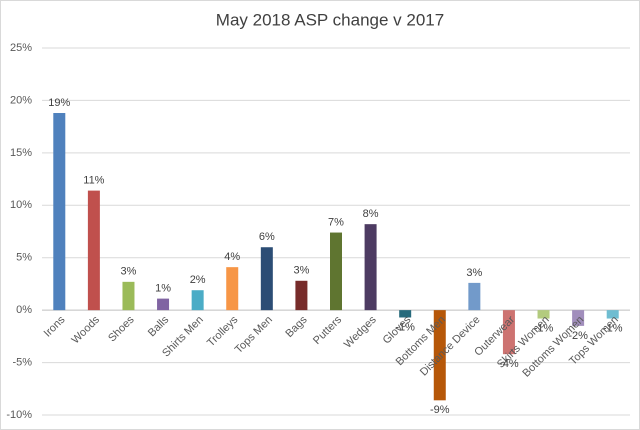 The width and height of the screenshot is (640, 430). What do you see at coordinates (21, 205) in the screenshot?
I see `y-tick-label: 10%` at bounding box center [21, 205].